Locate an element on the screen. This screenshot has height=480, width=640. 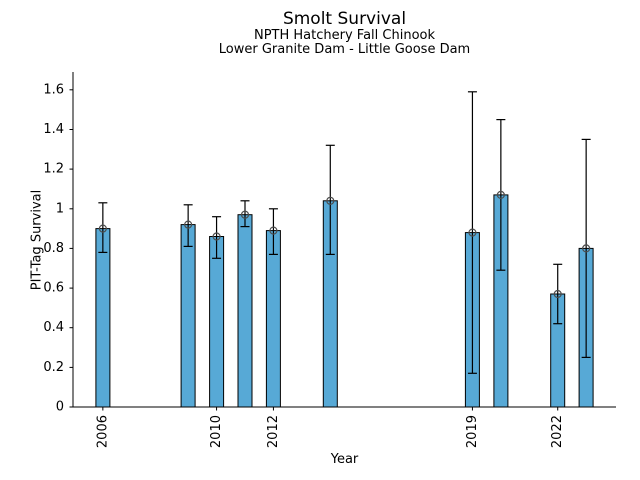
marker-2014 is located at coordinates (330, 200).